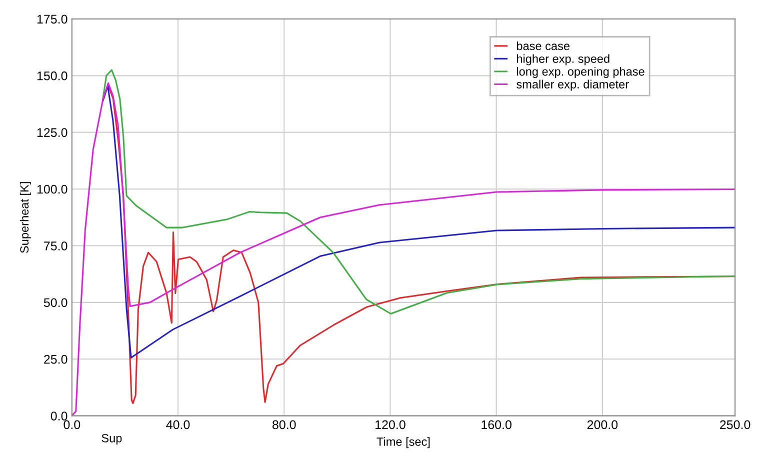  What do you see at coordinates (52, 19) in the screenshot?
I see `y-tick-label: 175.0` at bounding box center [52, 19].